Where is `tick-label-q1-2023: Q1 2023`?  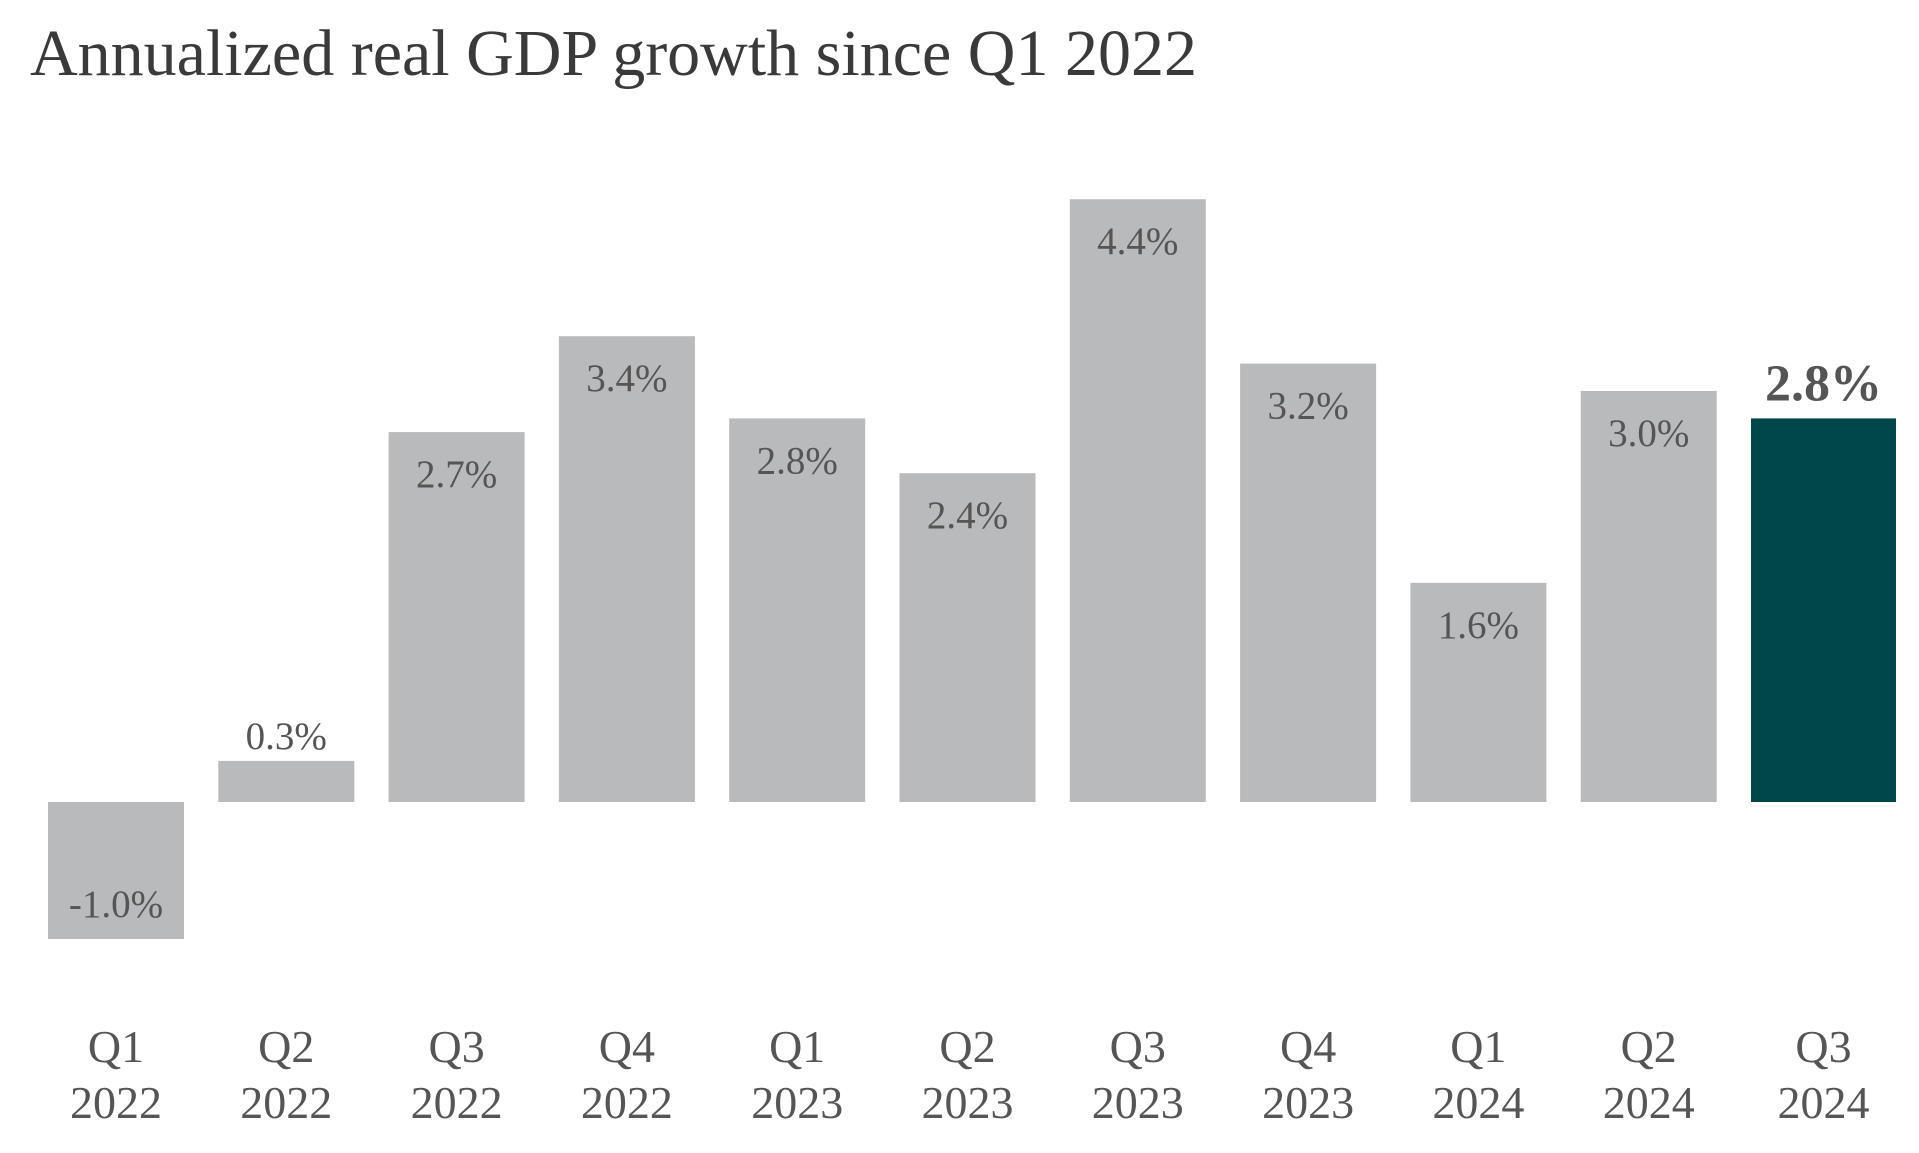 tick-label-q1-2023: Q1 2023 is located at coordinates (797, 1074).